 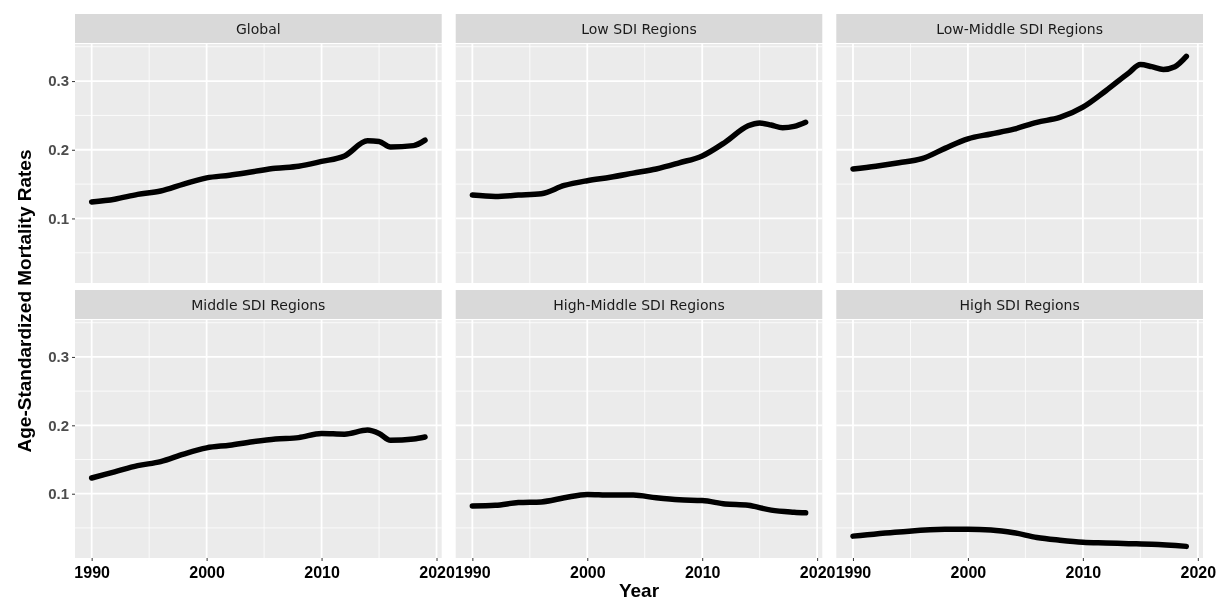 I want to click on chart-title: Low-Middle SDI Regions, so click(x=1020, y=29).